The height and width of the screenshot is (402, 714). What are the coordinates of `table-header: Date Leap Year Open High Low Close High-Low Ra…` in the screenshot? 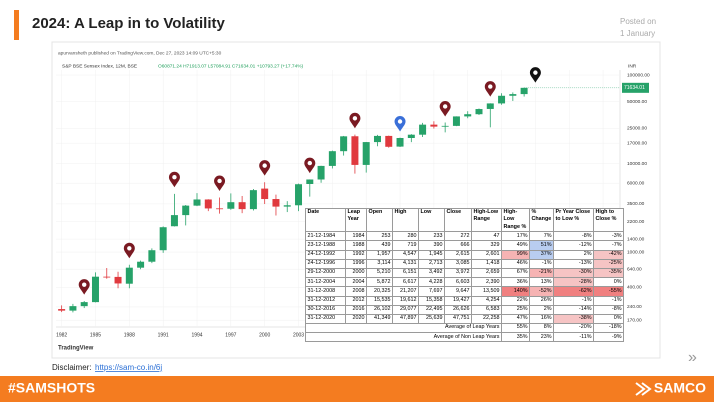 It's located at (464, 220).